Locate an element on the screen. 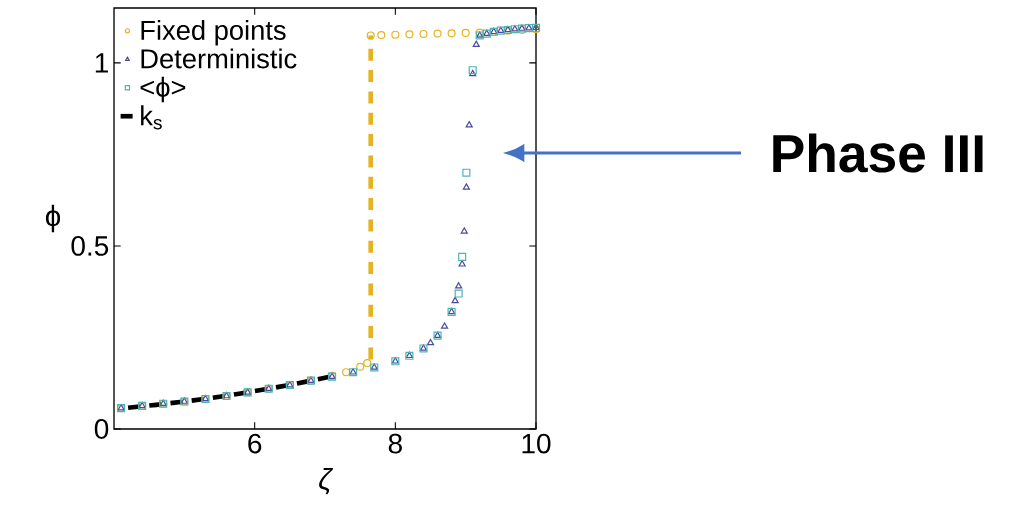 The height and width of the screenshot is (517, 1027). text: Phase III is located at coordinates (878, 153).